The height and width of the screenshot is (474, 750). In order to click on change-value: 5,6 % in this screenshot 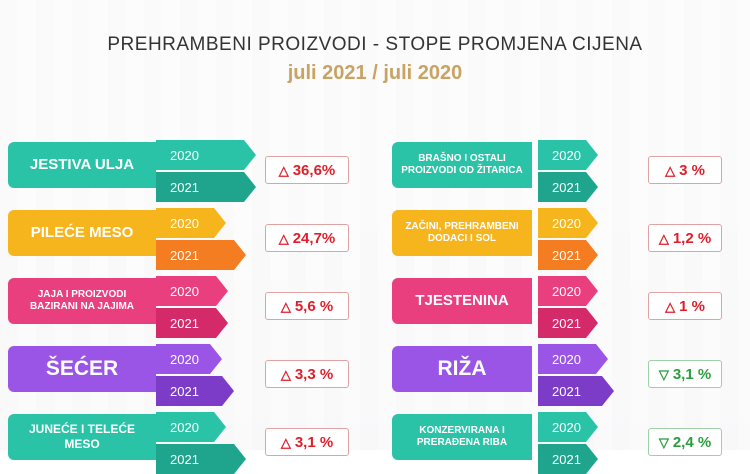, I will do `click(314, 306)`.